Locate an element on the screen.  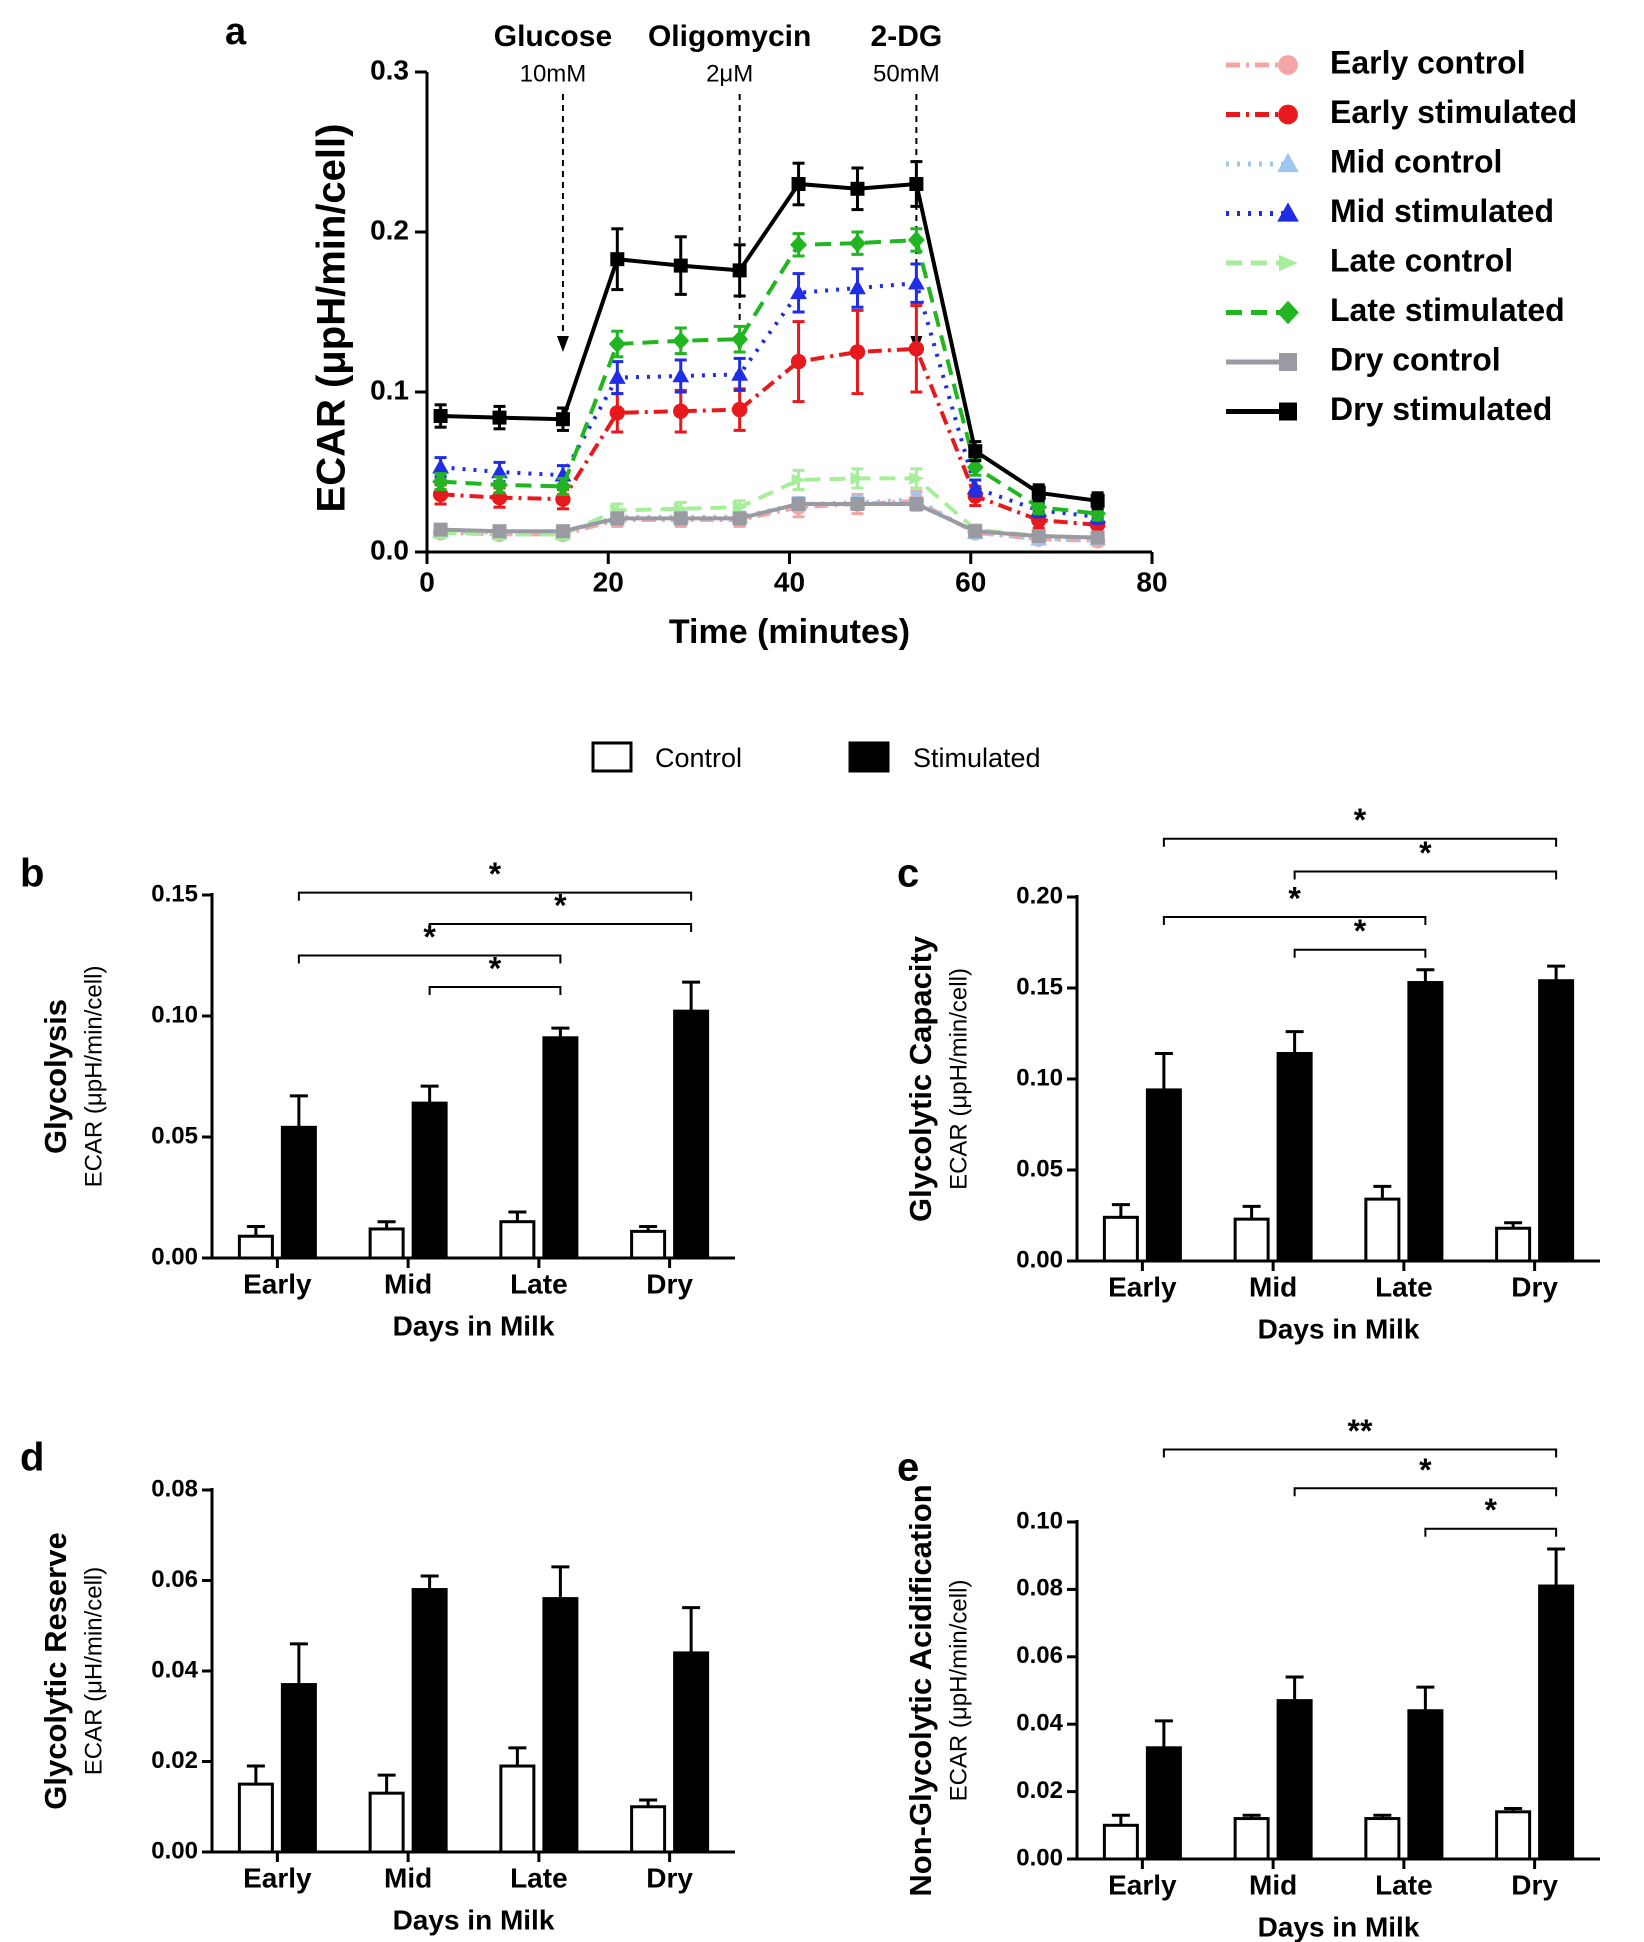
y-tick-label: 0.02 is located at coordinates (1039, 1790).